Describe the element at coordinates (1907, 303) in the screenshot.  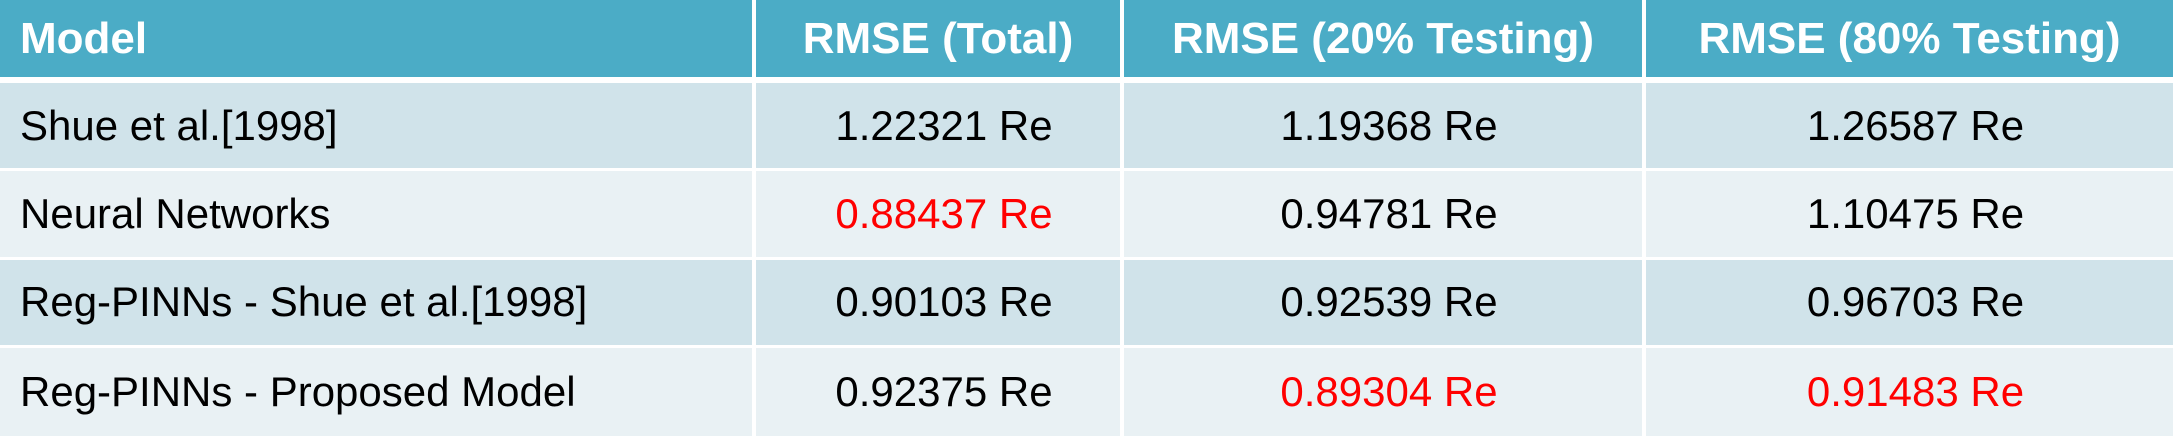
I see `rmse-80-testing-cell: 0.96703 Re` at that location.